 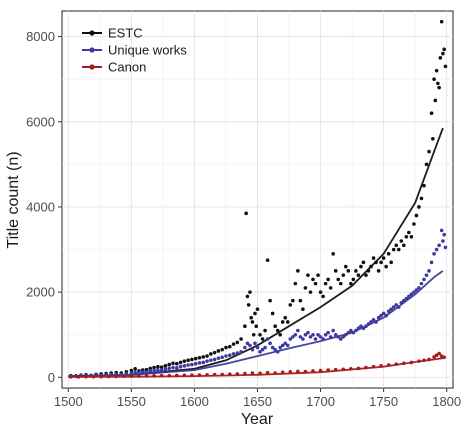 What do you see at coordinates (134, 50) in the screenshot?
I see `legend: ESTC Unique works Canon` at bounding box center [134, 50].